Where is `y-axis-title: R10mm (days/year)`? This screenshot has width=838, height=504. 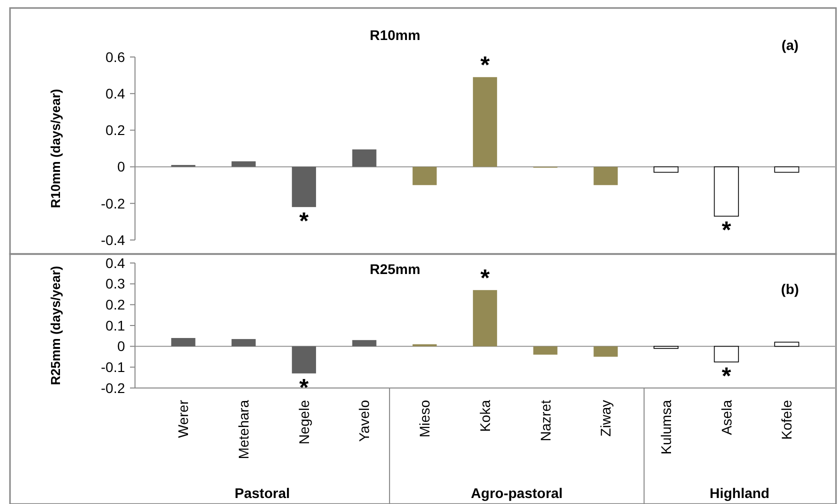 y-axis-title: R10mm (days/year) is located at coordinates (55, 148).